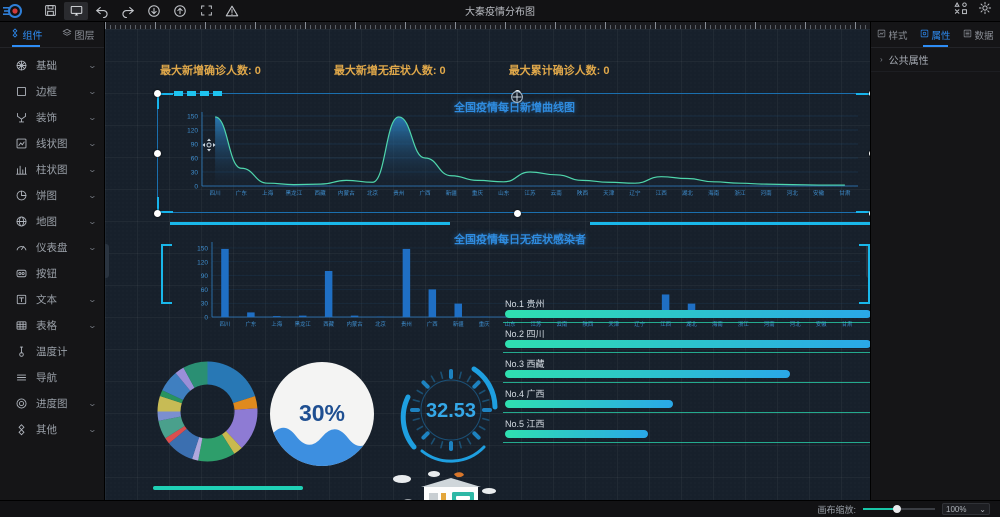  I want to click on sidebar-item-progress: 进度图 ⌄, so click(52, 403).